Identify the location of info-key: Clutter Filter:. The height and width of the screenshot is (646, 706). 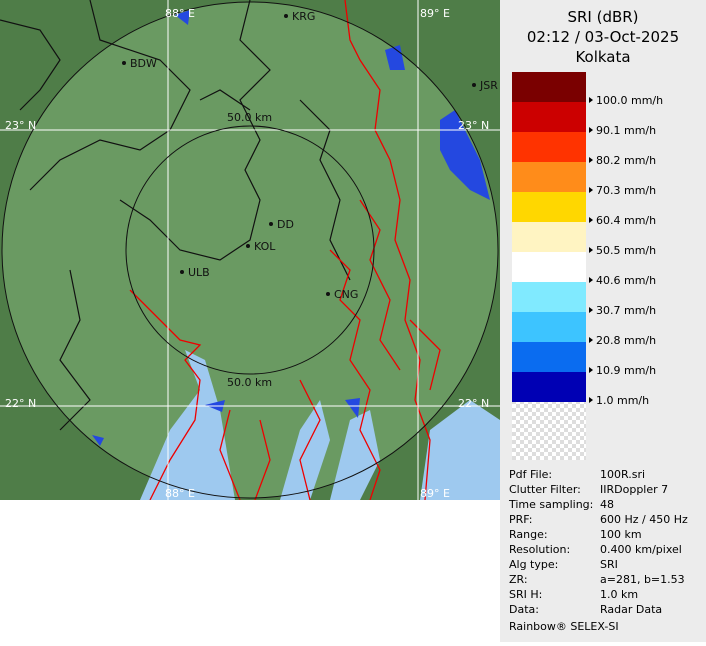
(545, 489).